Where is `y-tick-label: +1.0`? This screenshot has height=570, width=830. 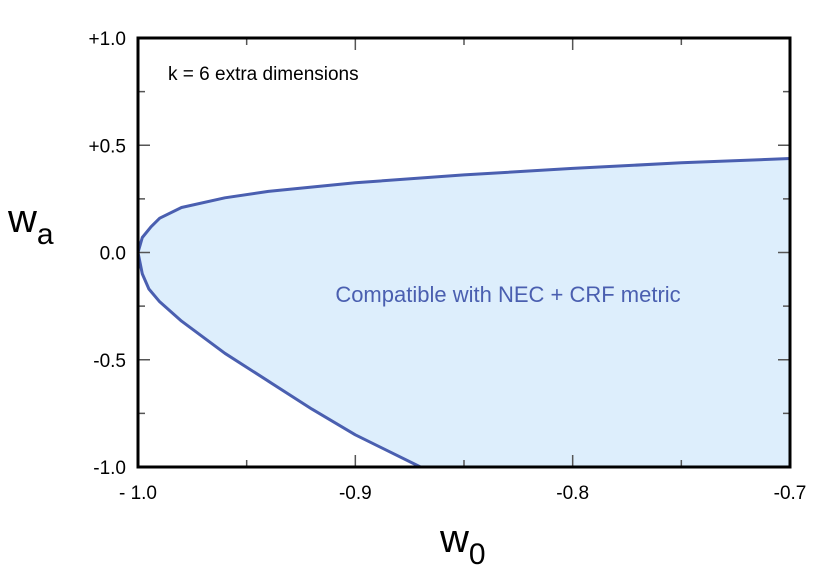 y-tick-label: +1.0 is located at coordinates (107, 39).